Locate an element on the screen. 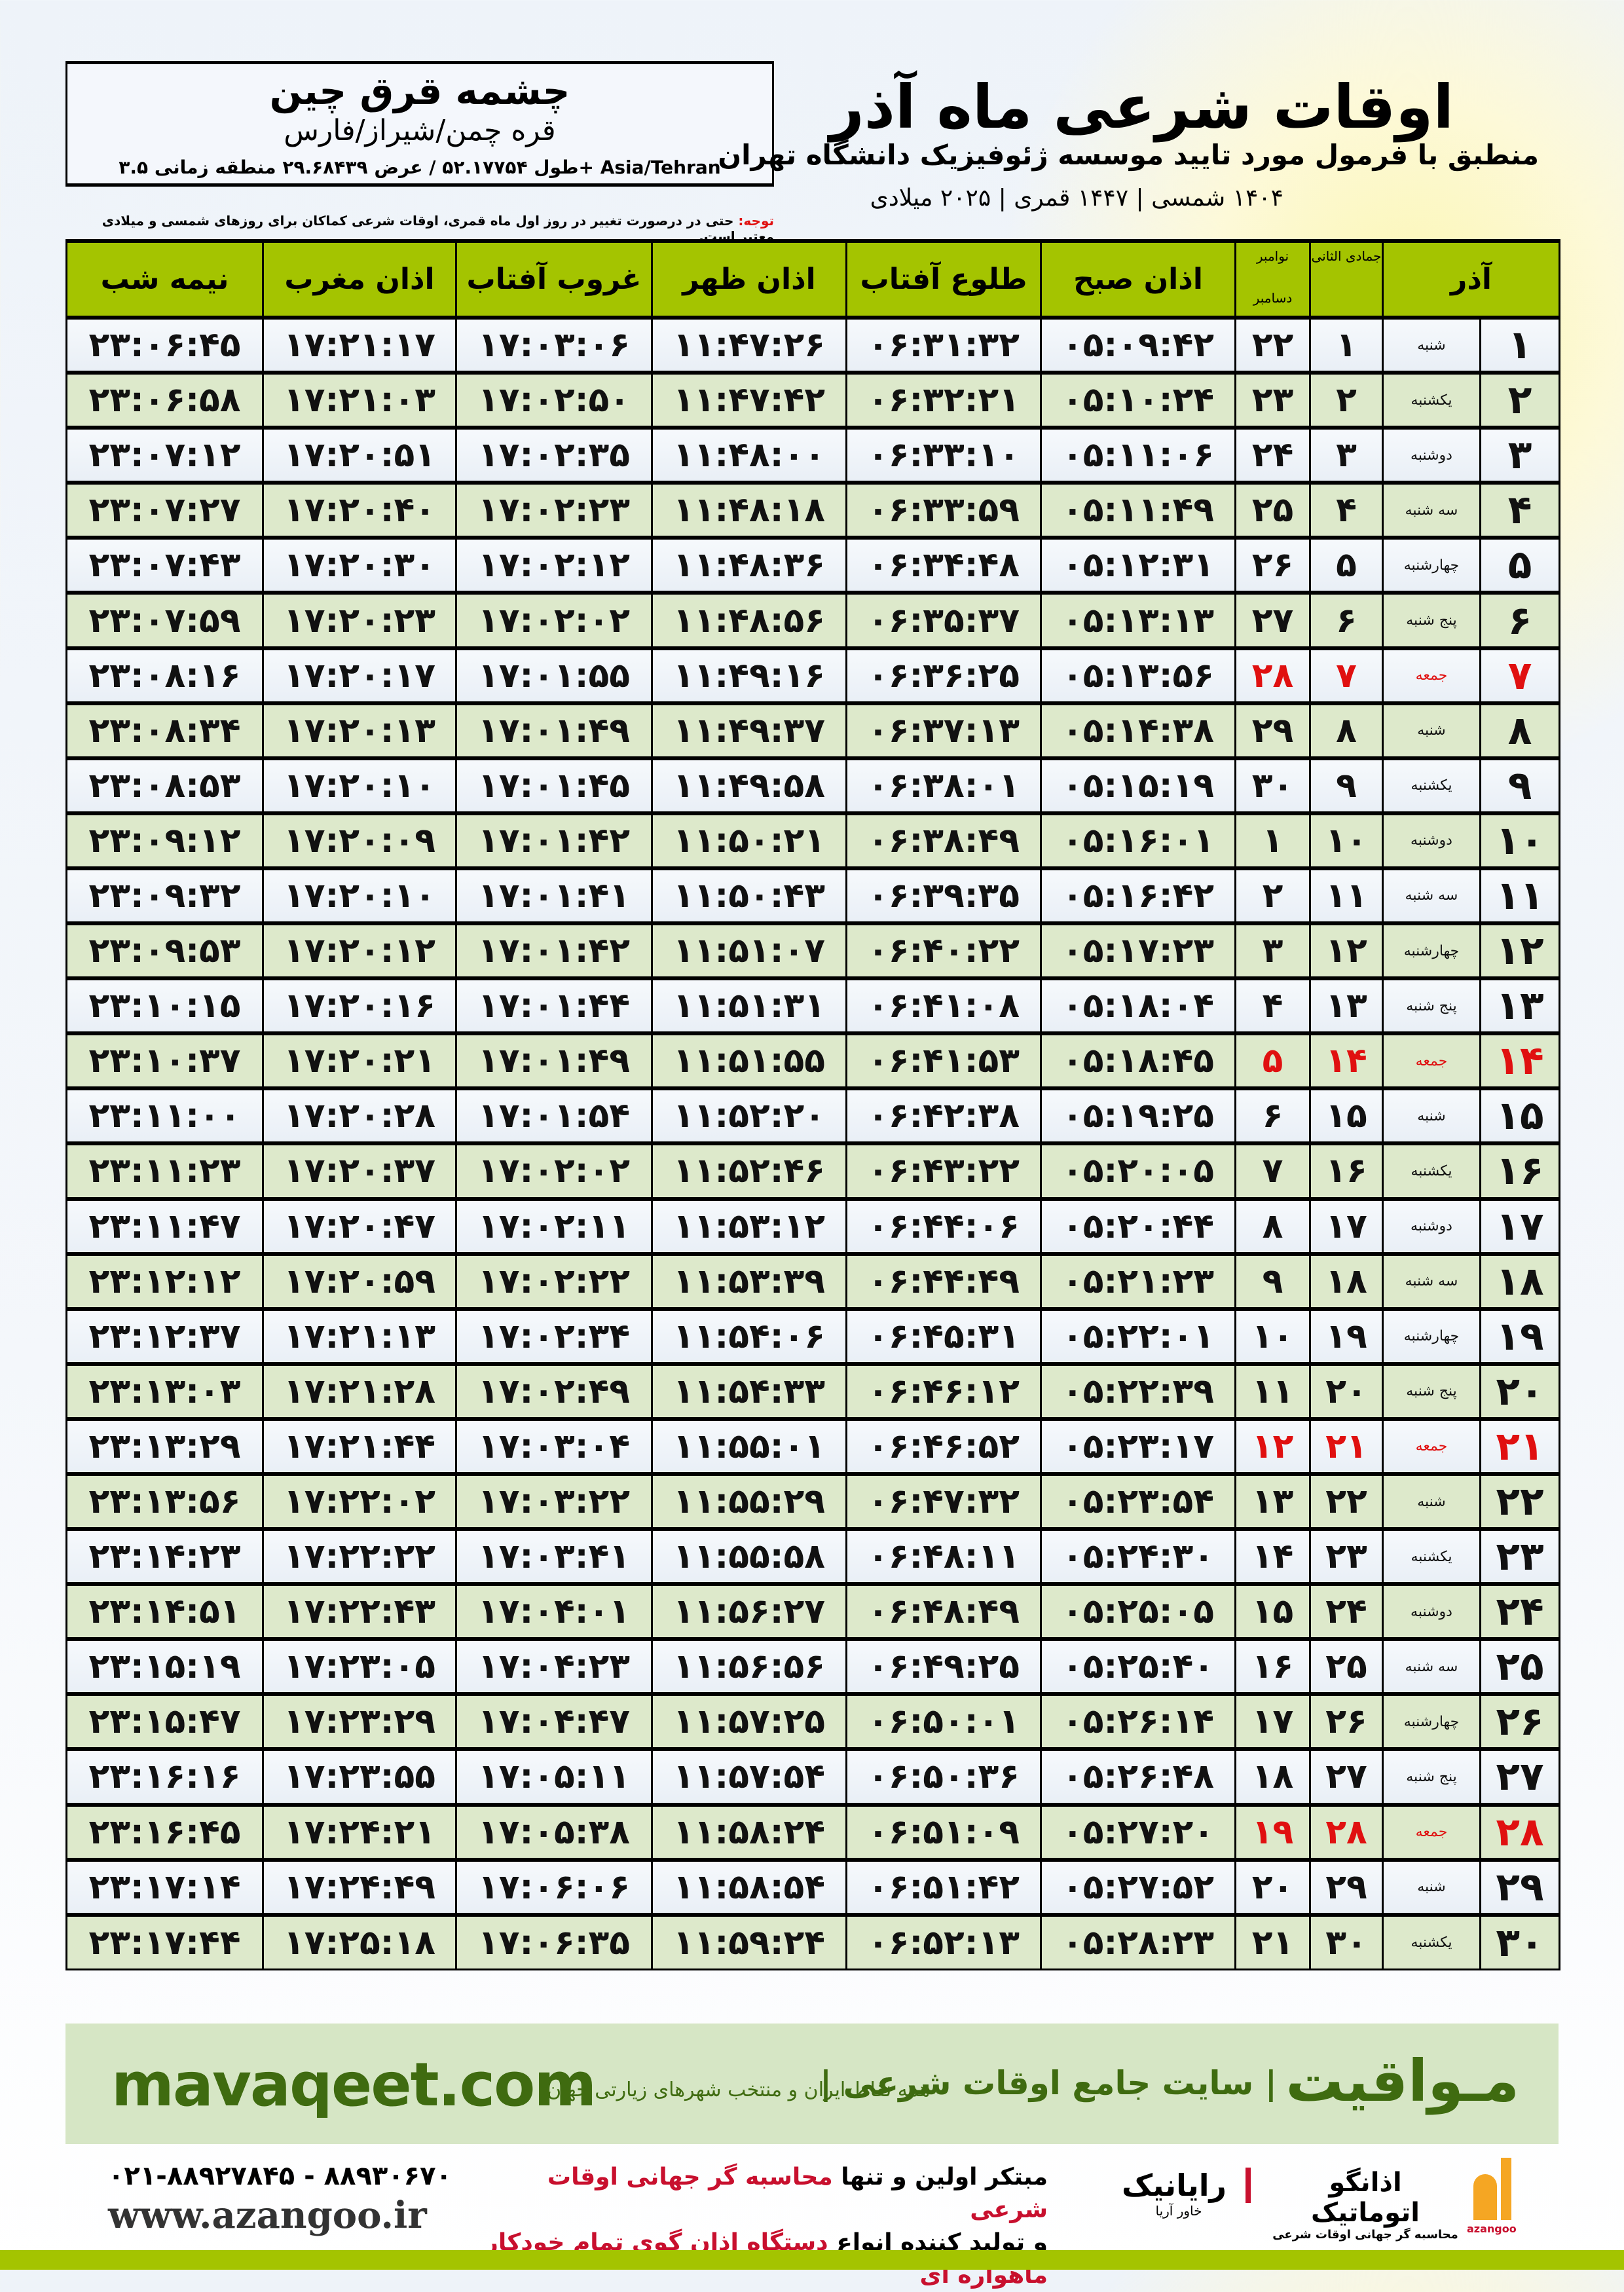 This screenshot has width=1624, height=2292. cell-maghrib: ۱۷:۲۰:۴۰ is located at coordinates (359, 510).